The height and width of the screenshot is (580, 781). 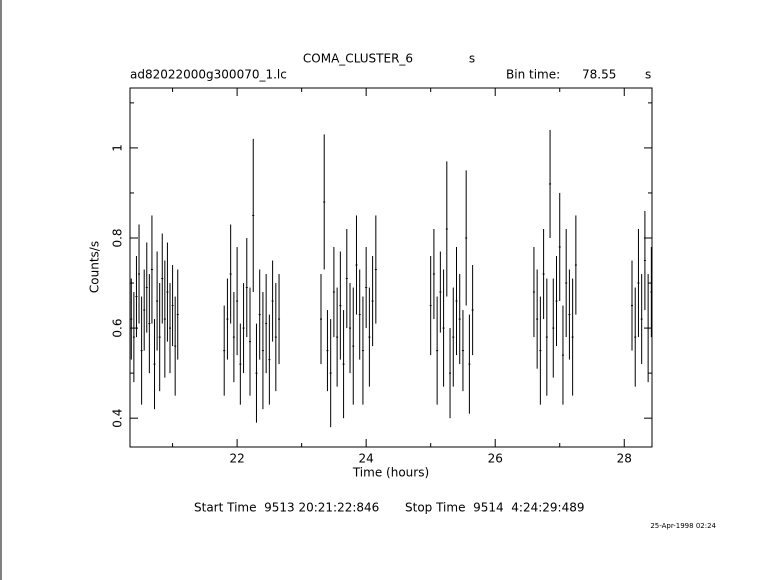 What do you see at coordinates (624, 459) in the screenshot?
I see `x-tick-label: 28` at bounding box center [624, 459].